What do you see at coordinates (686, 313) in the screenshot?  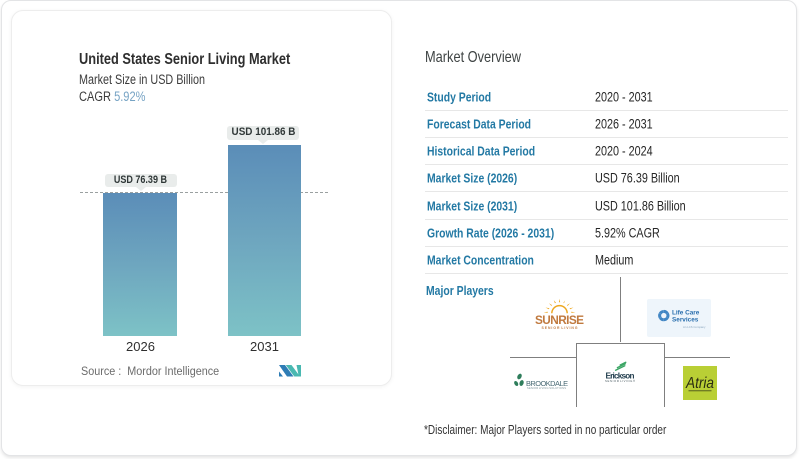 I see `svg-text: Life Care` at bounding box center [686, 313].